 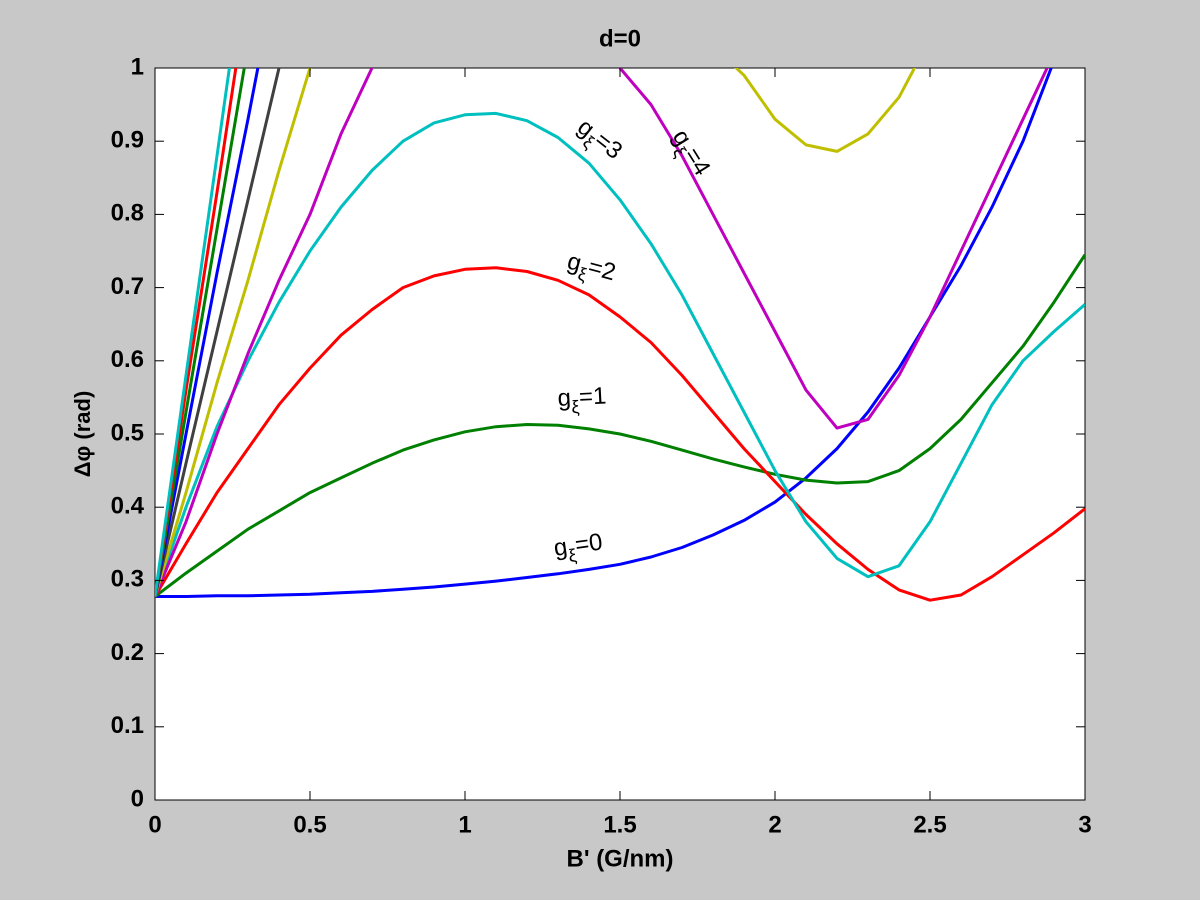 What do you see at coordinates (578, 547) in the screenshot?
I see `annotation: gξ=0` at bounding box center [578, 547].